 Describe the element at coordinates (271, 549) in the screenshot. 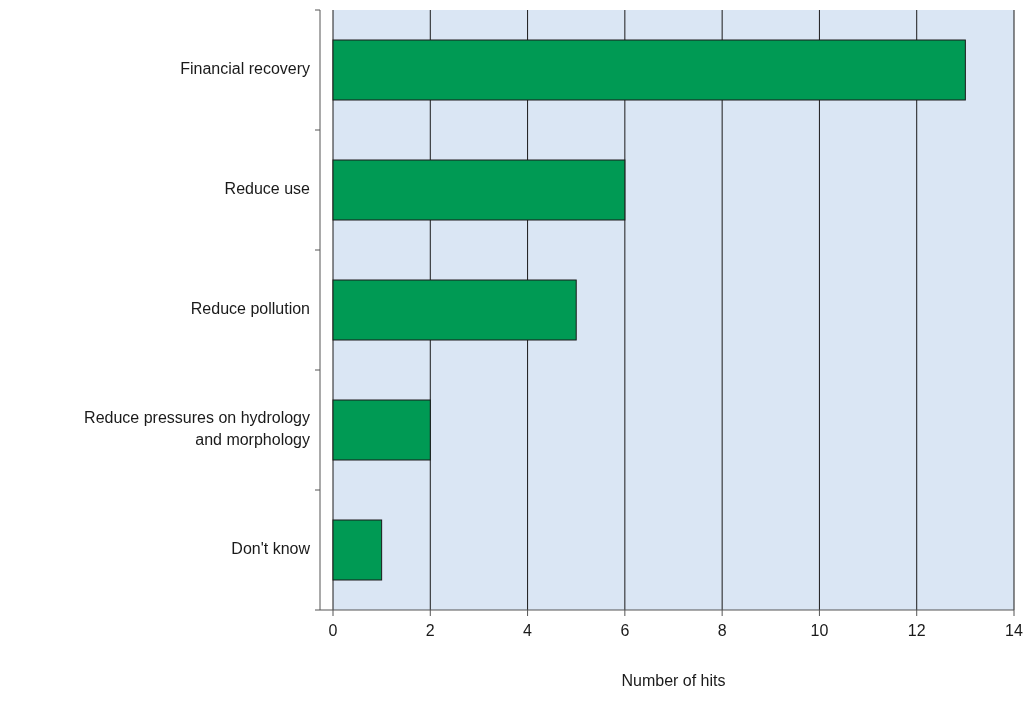

I see `y-tick-label: Don't know` at that location.